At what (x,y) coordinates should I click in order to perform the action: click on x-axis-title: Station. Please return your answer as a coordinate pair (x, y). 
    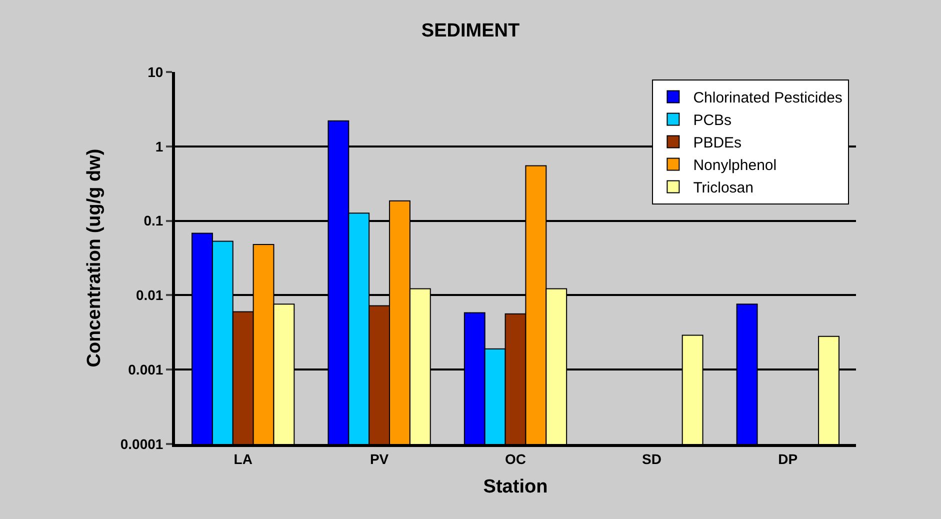
    Looking at the image, I should click on (515, 487).